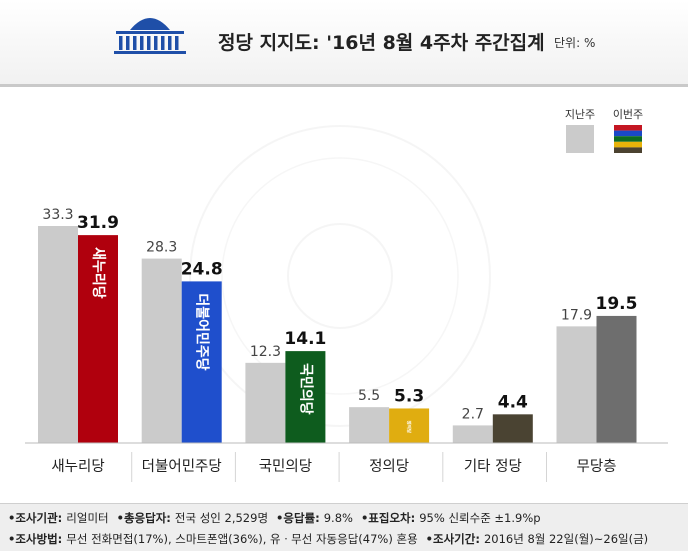 The height and width of the screenshot is (551, 688). Describe the element at coordinates (493, 466) in the screenshot. I see `category-label: 기타 정당` at that location.